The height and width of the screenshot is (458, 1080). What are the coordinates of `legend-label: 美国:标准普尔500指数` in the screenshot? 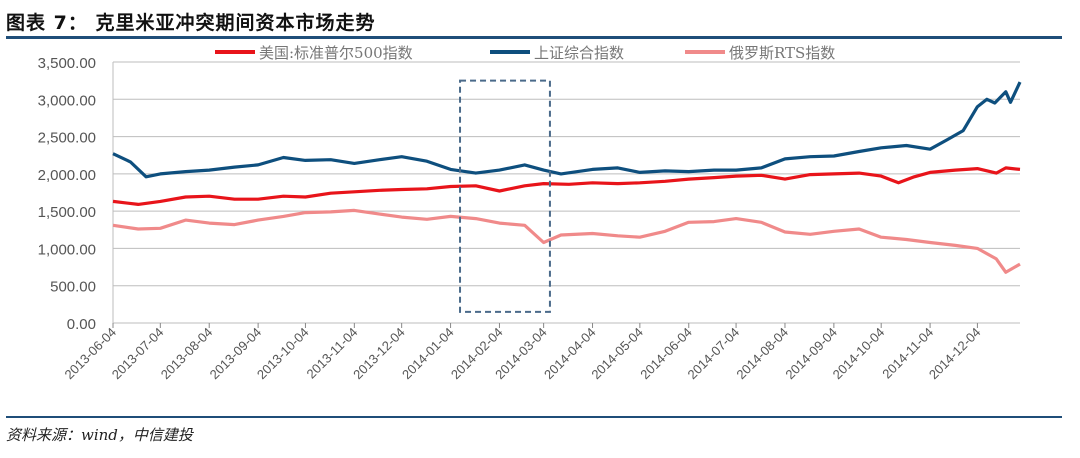 It's located at (336, 53).